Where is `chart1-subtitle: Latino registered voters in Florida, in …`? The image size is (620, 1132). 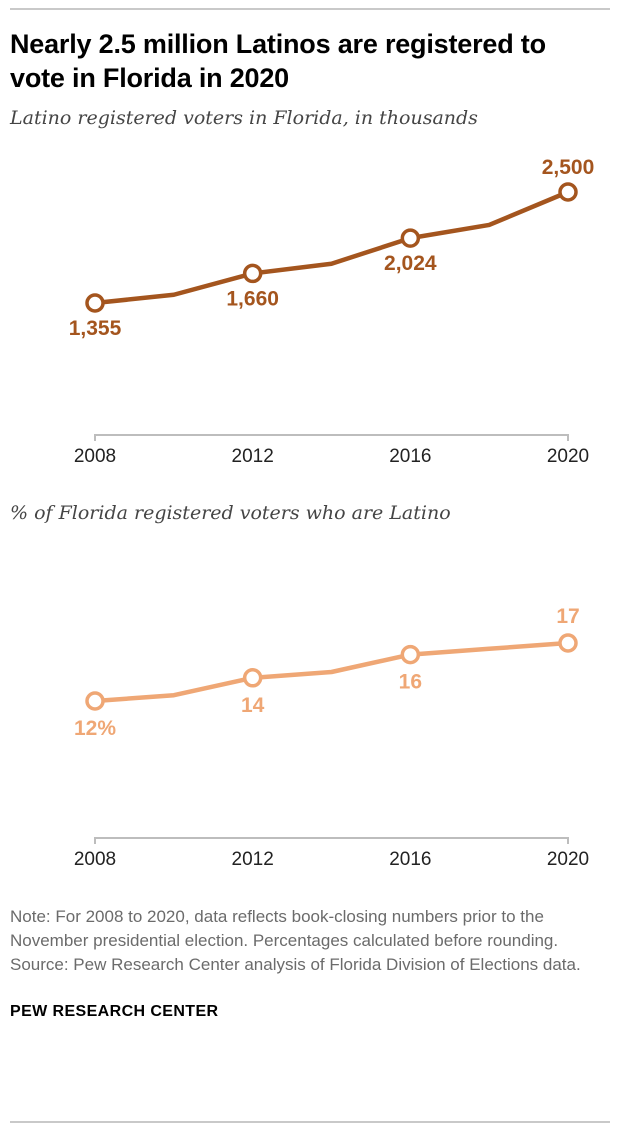 chart1-subtitle: Latino registered voters in Florida, in … is located at coordinates (244, 118).